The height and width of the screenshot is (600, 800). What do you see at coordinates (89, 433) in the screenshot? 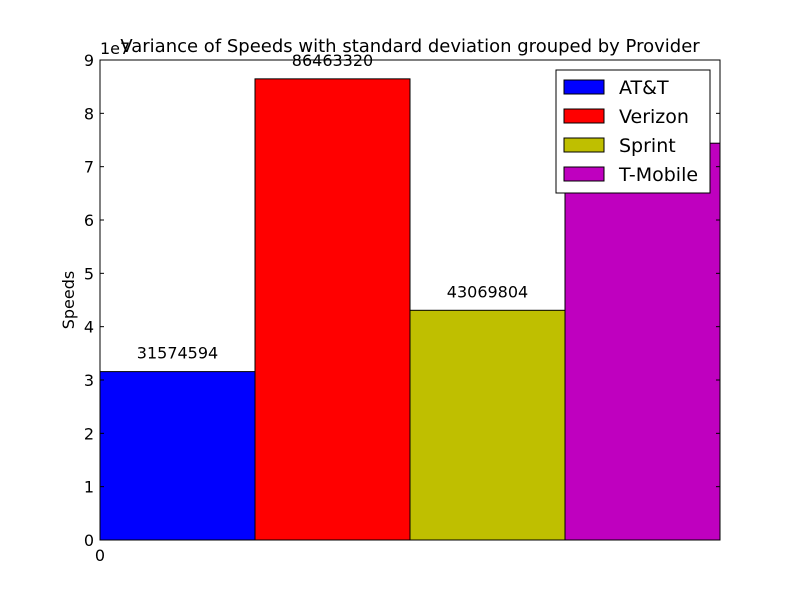
I see `y-tick-label: 2` at bounding box center [89, 433].